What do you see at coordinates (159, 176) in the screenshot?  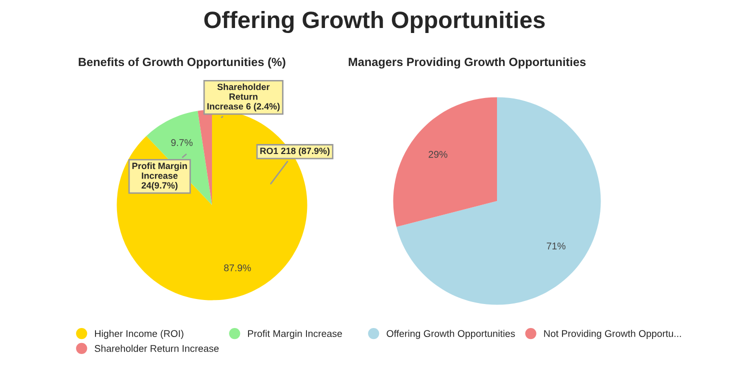 I see `text: Profit Margin Increase 24(9.7%)` at bounding box center [159, 176].